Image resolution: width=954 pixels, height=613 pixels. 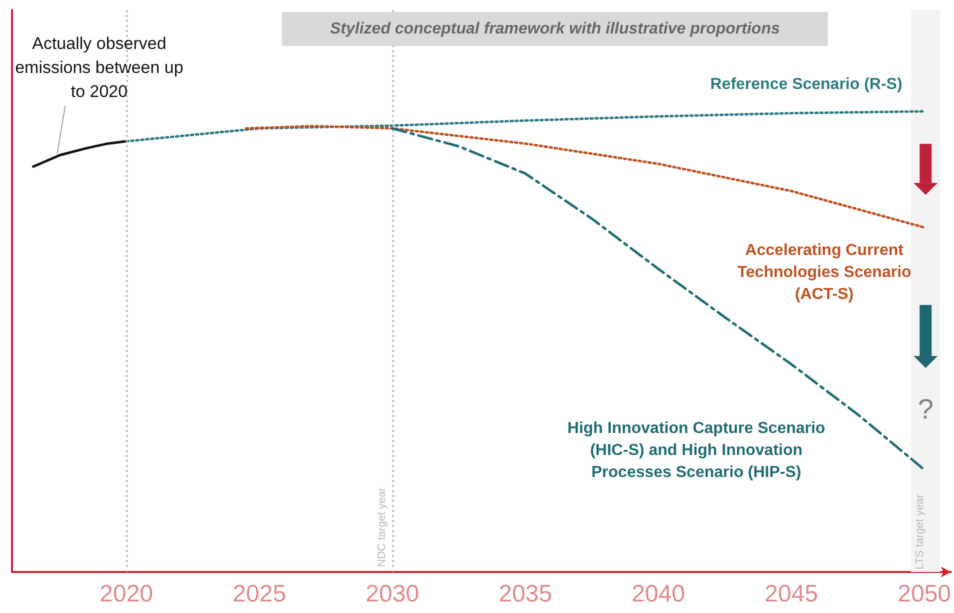 What do you see at coordinates (920, 532) in the screenshot?
I see `band-label: LTS target year` at bounding box center [920, 532].